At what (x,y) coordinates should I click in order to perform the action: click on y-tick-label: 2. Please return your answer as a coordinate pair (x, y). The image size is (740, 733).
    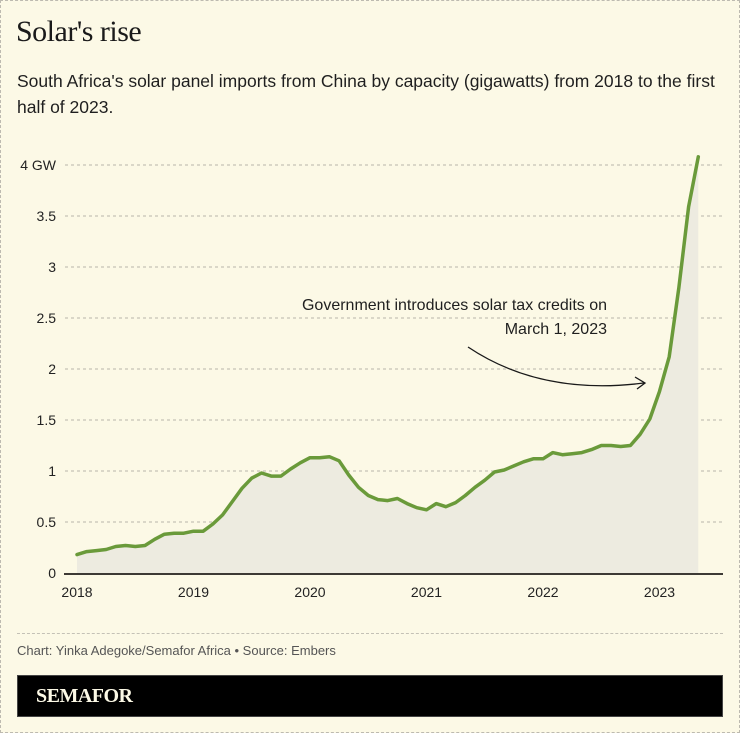
    Looking at the image, I should click on (52, 369).